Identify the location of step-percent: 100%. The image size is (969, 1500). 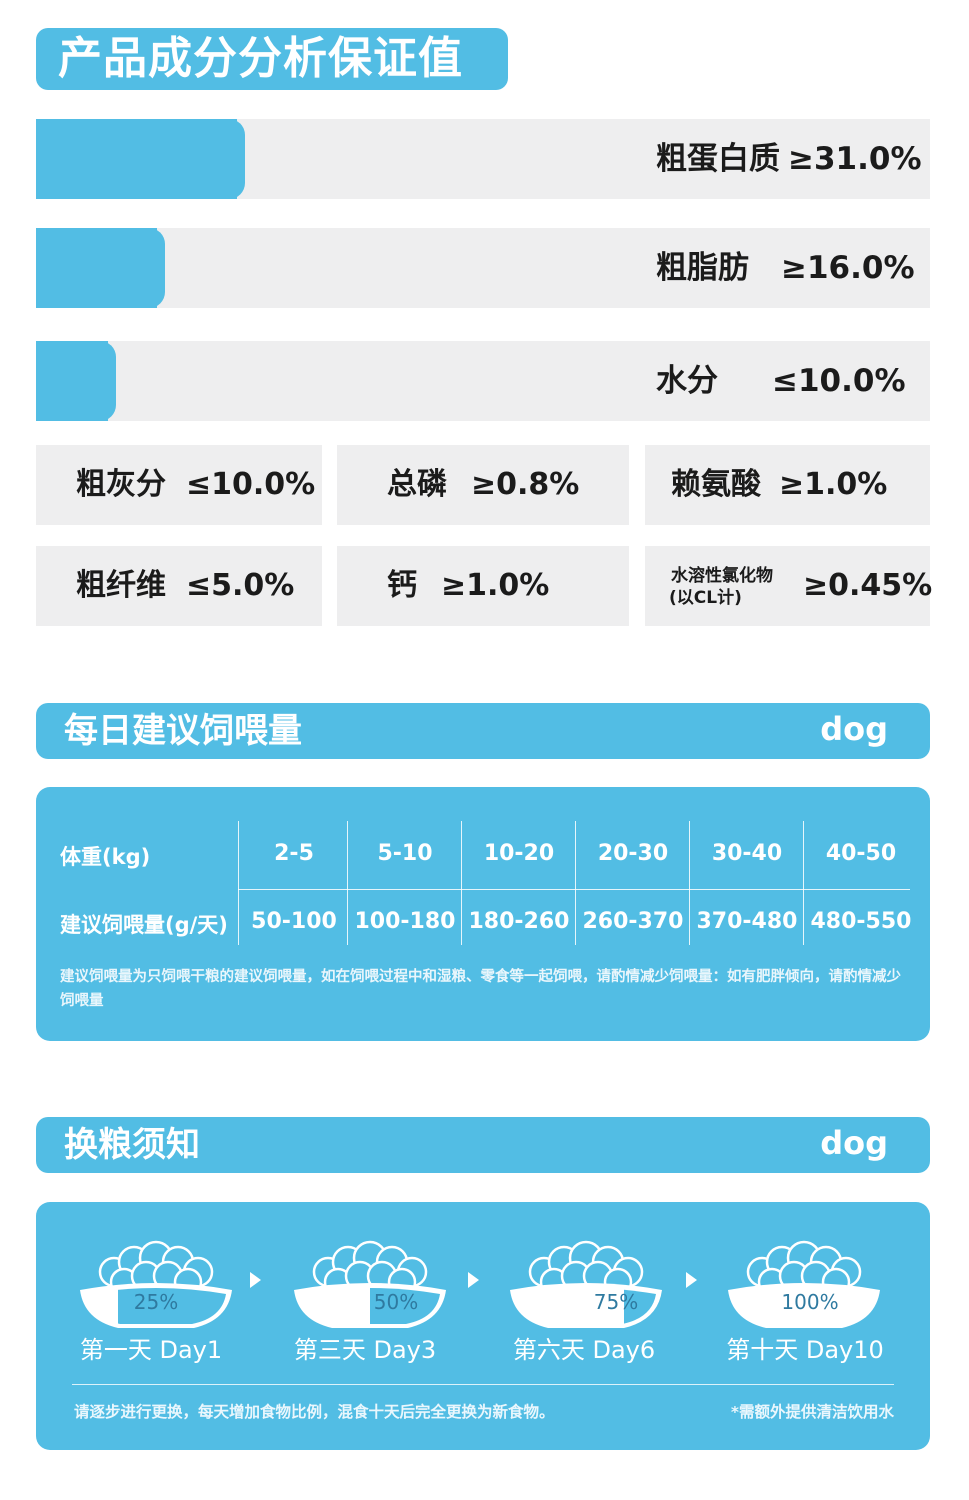
(810, 1302).